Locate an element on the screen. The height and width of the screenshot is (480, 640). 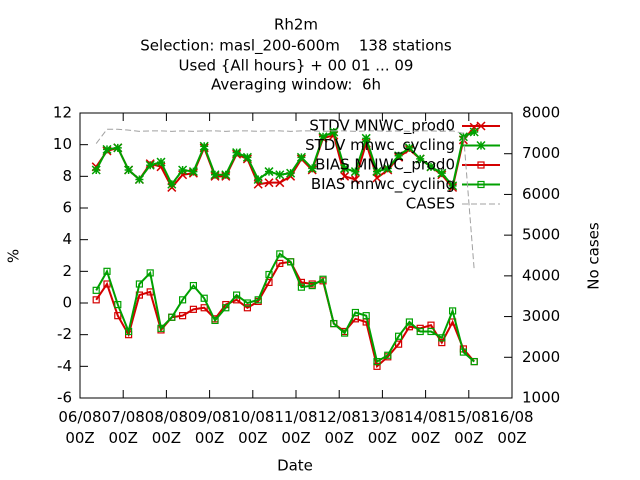
y2-tick-label: 4000 is located at coordinates (541, 275).